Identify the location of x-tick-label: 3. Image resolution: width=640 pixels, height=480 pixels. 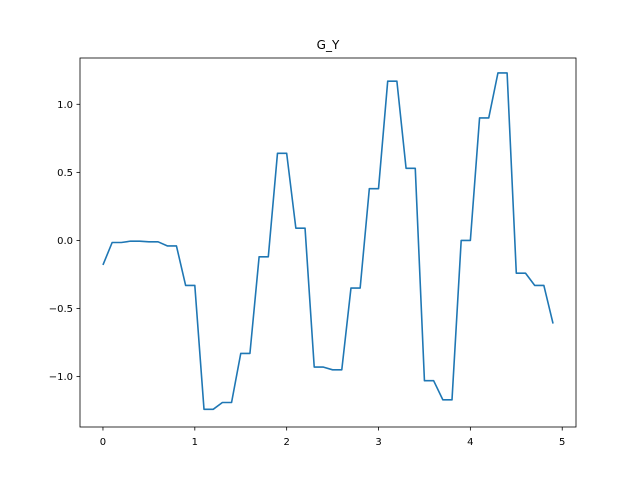
(378, 442).